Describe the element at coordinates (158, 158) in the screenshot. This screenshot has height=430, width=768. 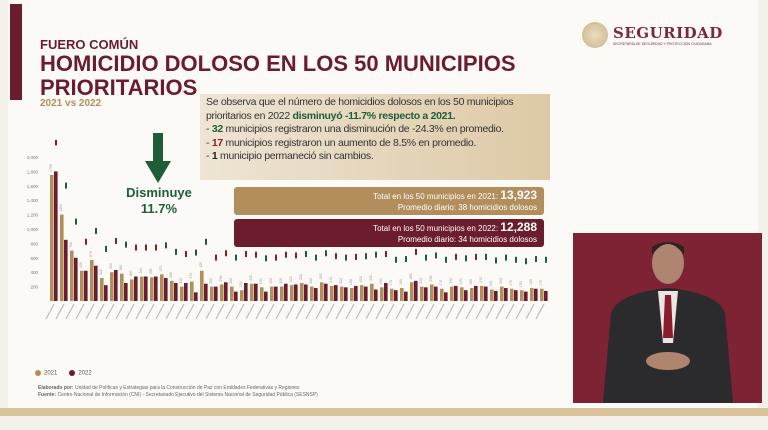
I see `arrow-down-icon` at that location.